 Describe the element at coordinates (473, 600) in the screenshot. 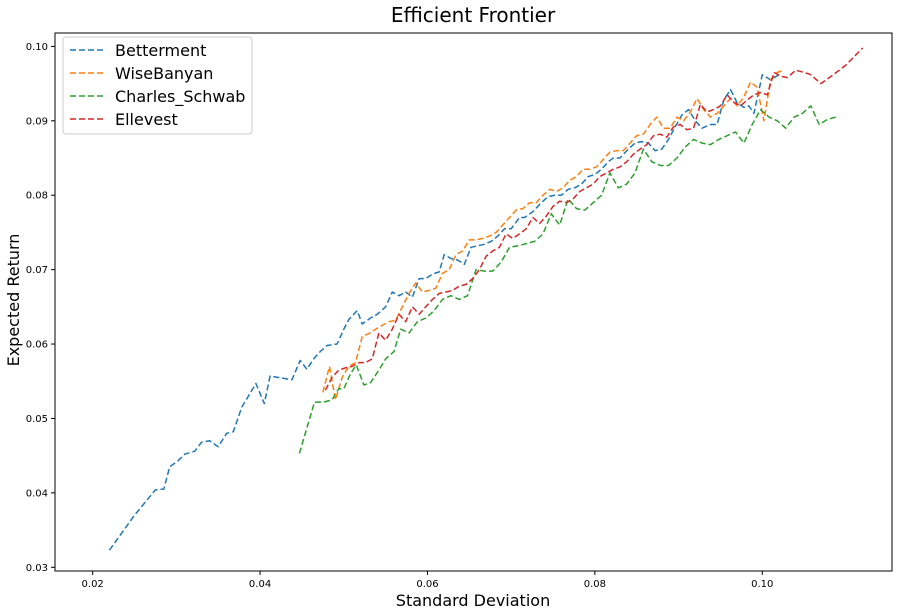

I see `x-axis-title: Standard Deviation` at that location.